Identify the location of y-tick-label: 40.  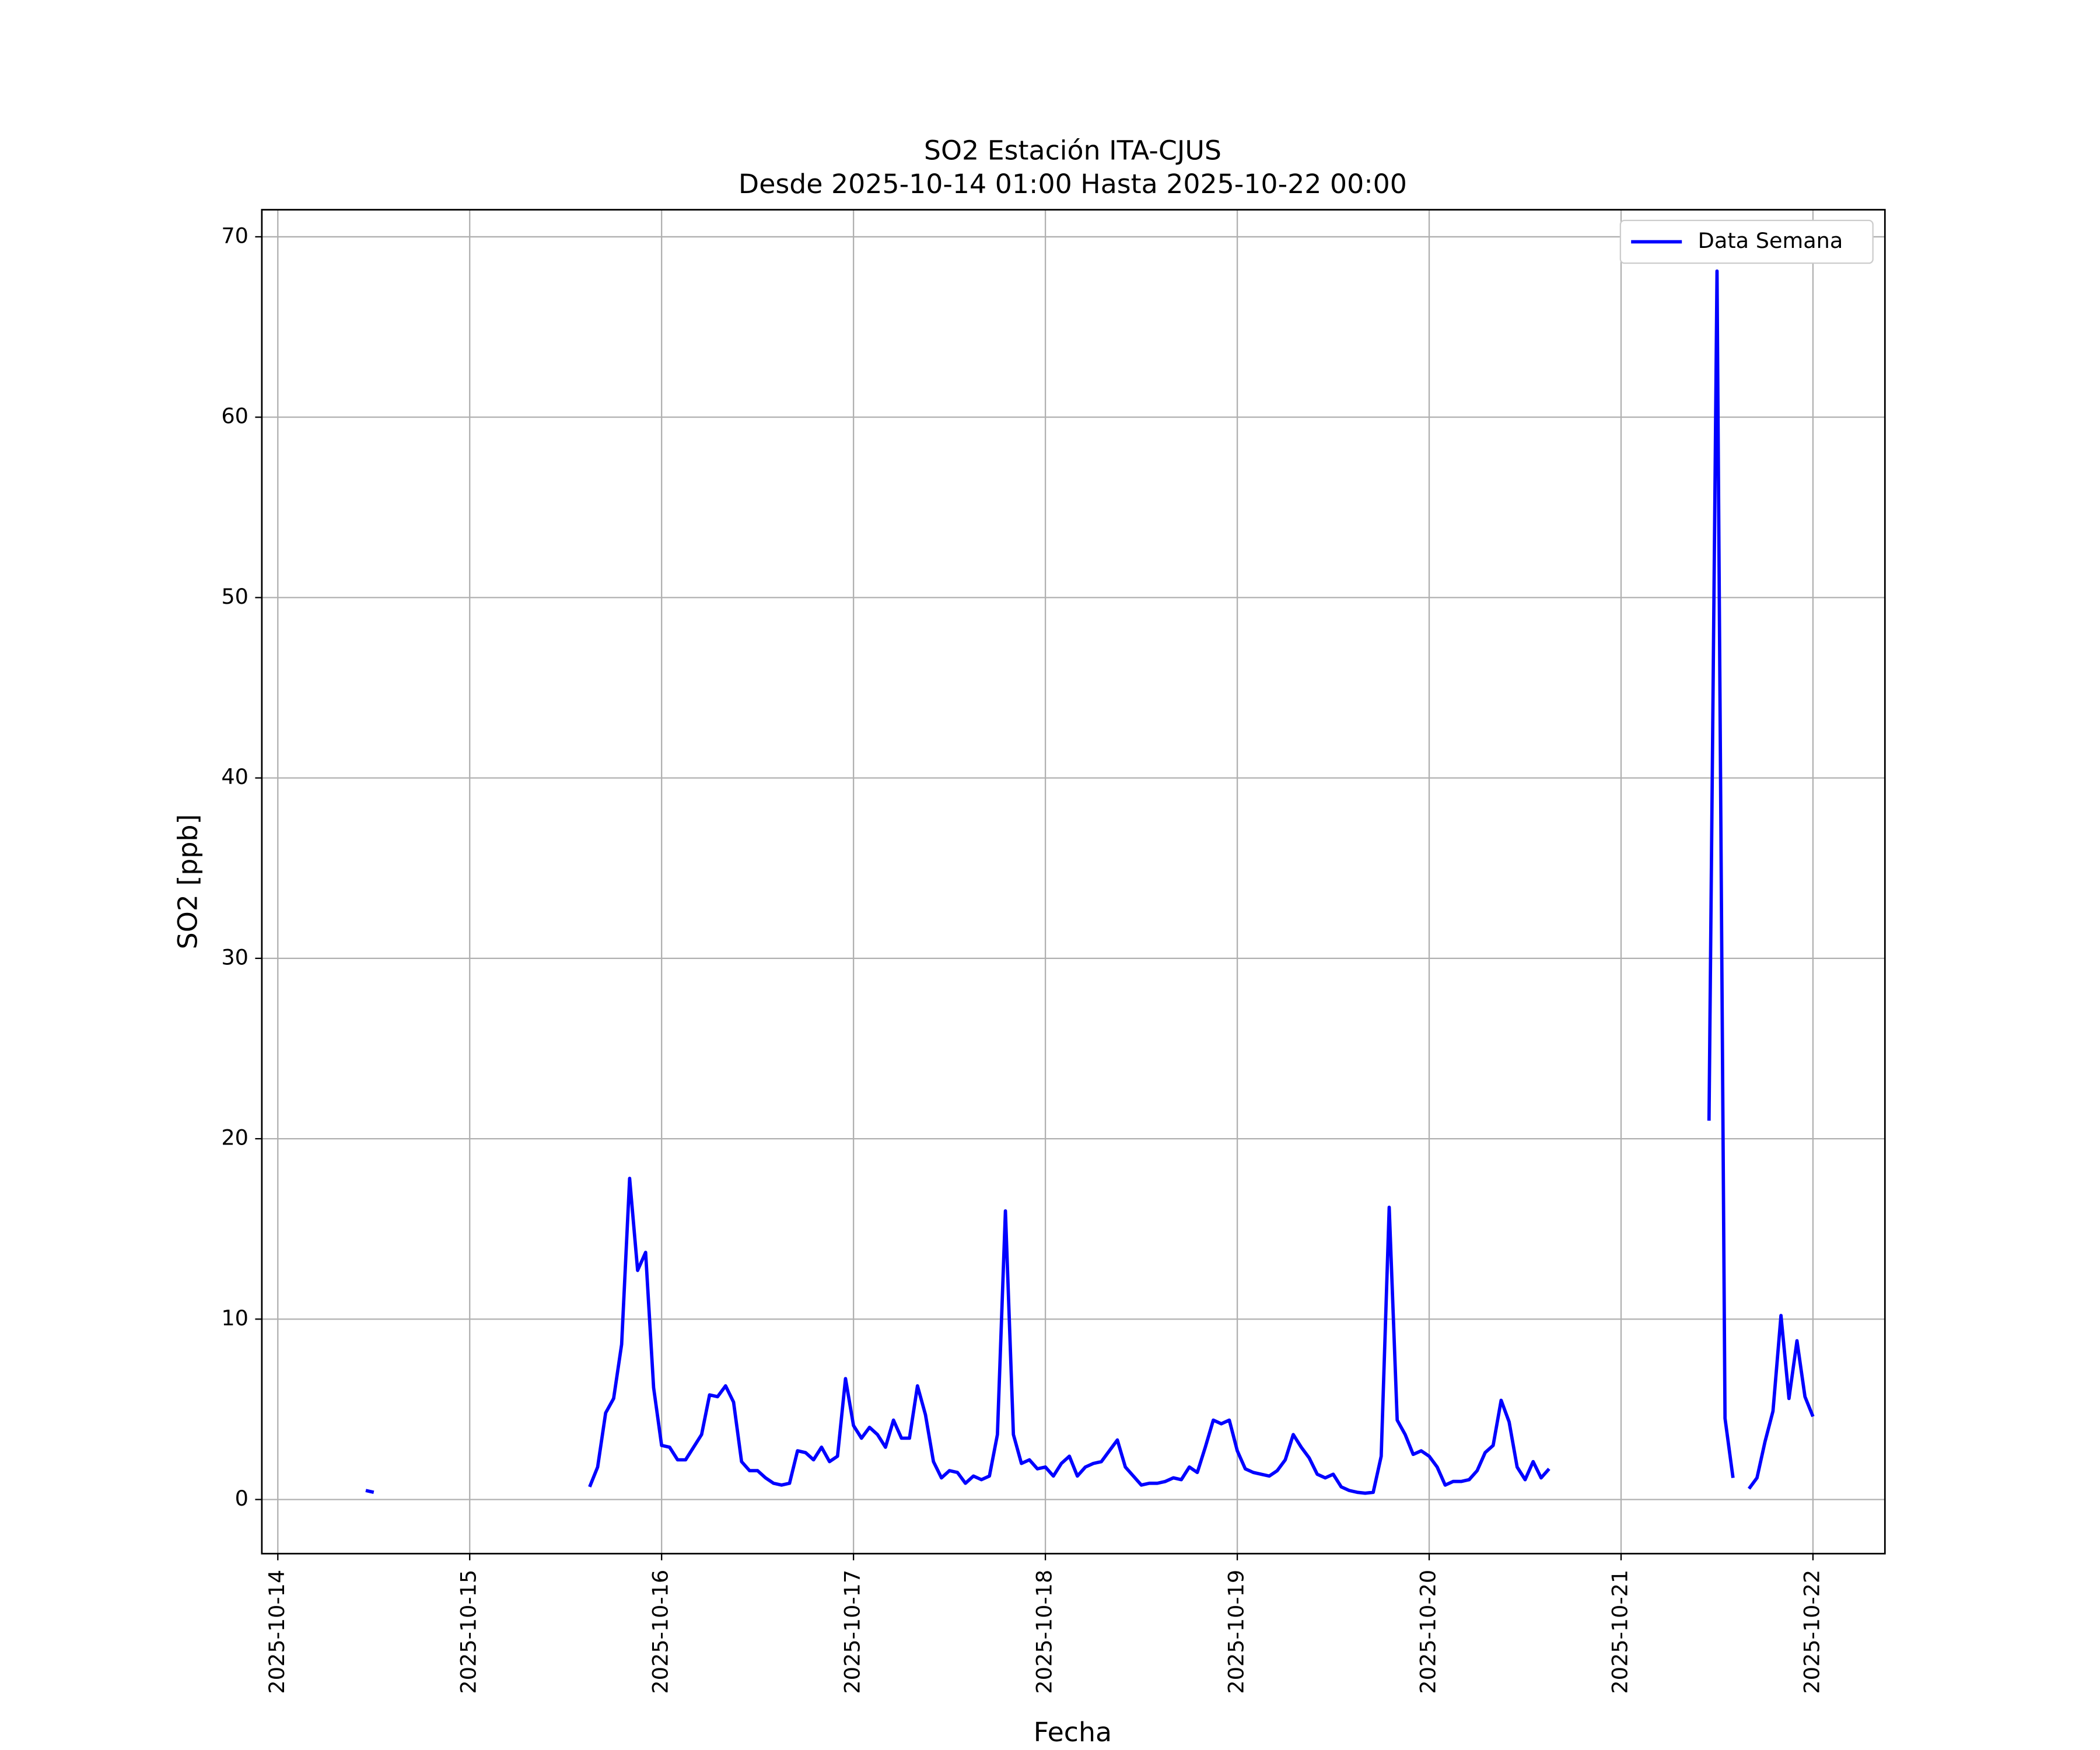
(235, 776).